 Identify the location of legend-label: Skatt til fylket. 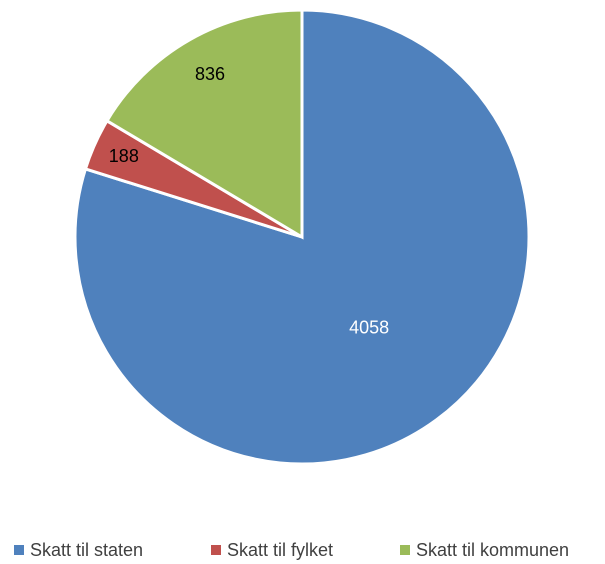
(280, 550).